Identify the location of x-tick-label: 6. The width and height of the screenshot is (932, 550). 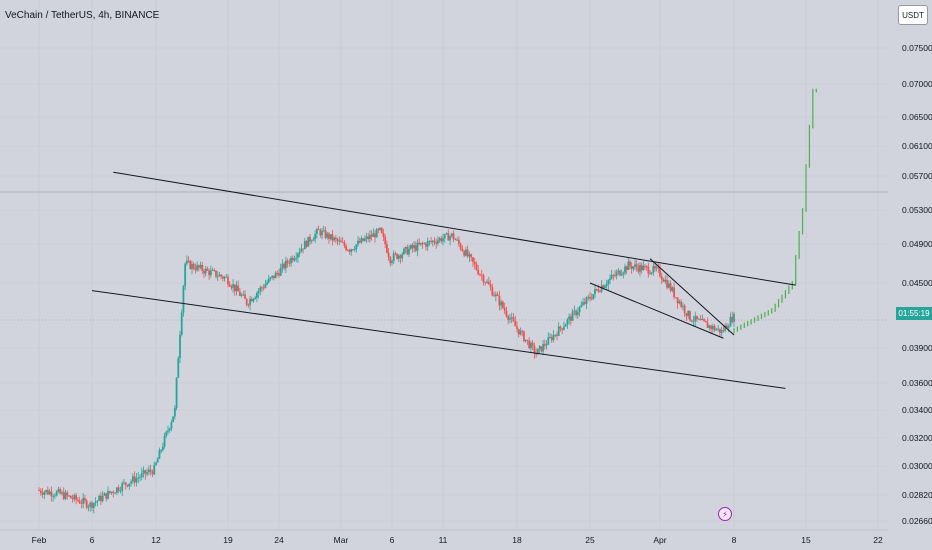
(392, 540).